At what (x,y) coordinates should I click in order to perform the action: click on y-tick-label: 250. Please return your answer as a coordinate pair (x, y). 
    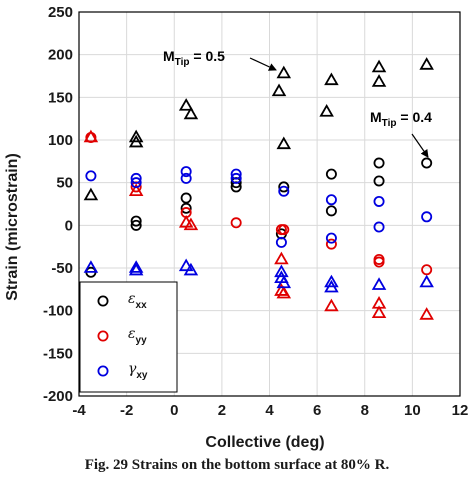
    Looking at the image, I should click on (60, 12).